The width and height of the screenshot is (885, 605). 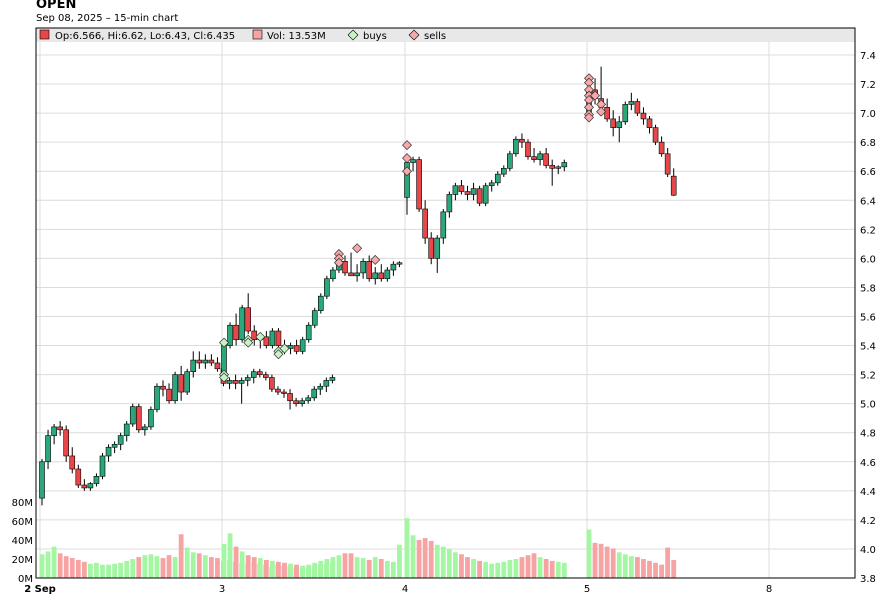 I want to click on volume-tick-label: 20M, so click(x=22, y=560).